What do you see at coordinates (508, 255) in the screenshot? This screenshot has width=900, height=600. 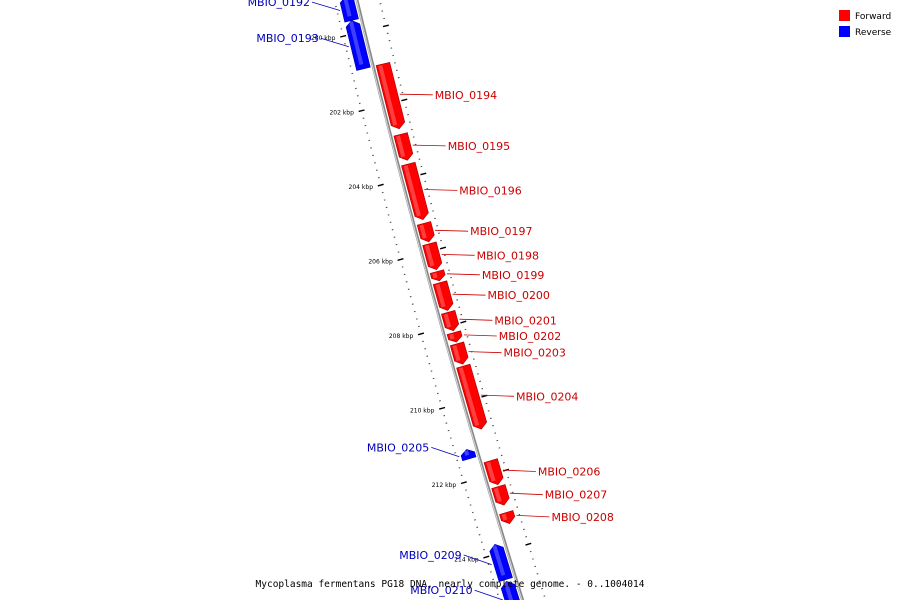 I see `gene-label-mbio_0198: MBIO_0198` at bounding box center [508, 255].